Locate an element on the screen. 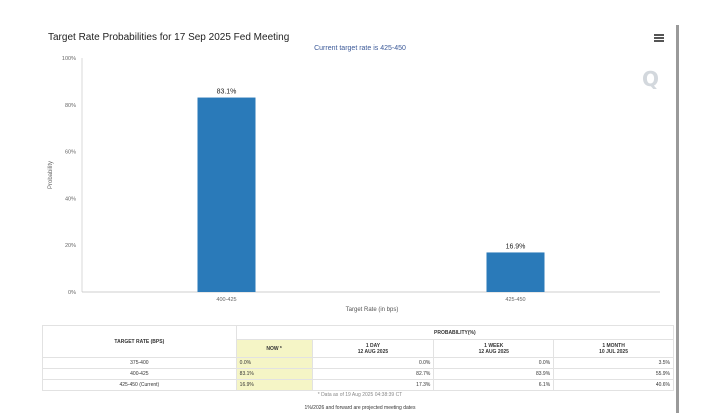  svg-text: Q is located at coordinates (650, 79).